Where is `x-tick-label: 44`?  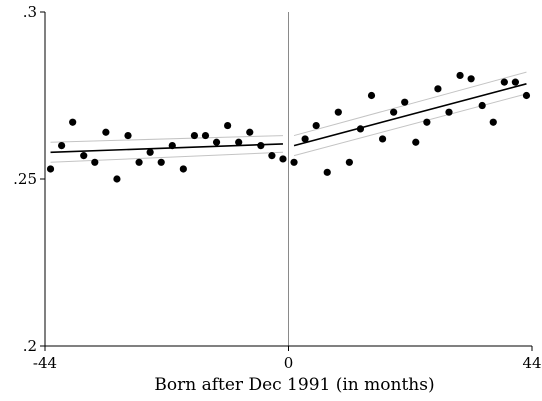 x-tick-label: 44 is located at coordinates (531, 363).